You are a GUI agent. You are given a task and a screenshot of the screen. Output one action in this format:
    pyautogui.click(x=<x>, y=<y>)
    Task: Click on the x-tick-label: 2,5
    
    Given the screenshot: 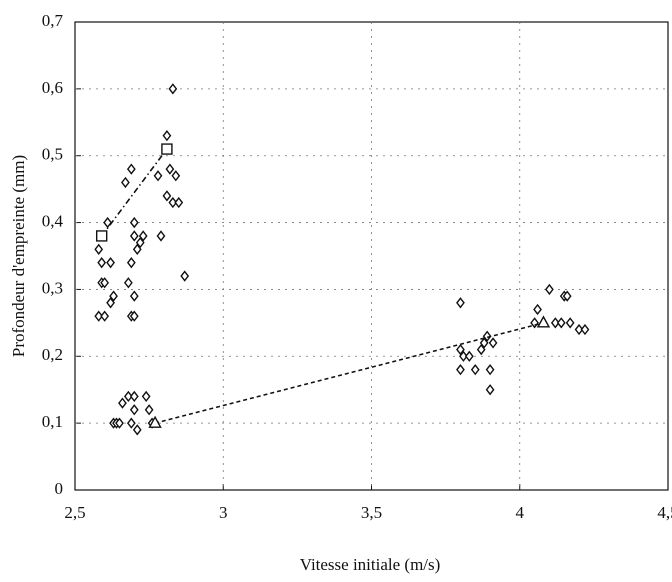 What is the action you would take?
    pyautogui.click(x=74, y=512)
    